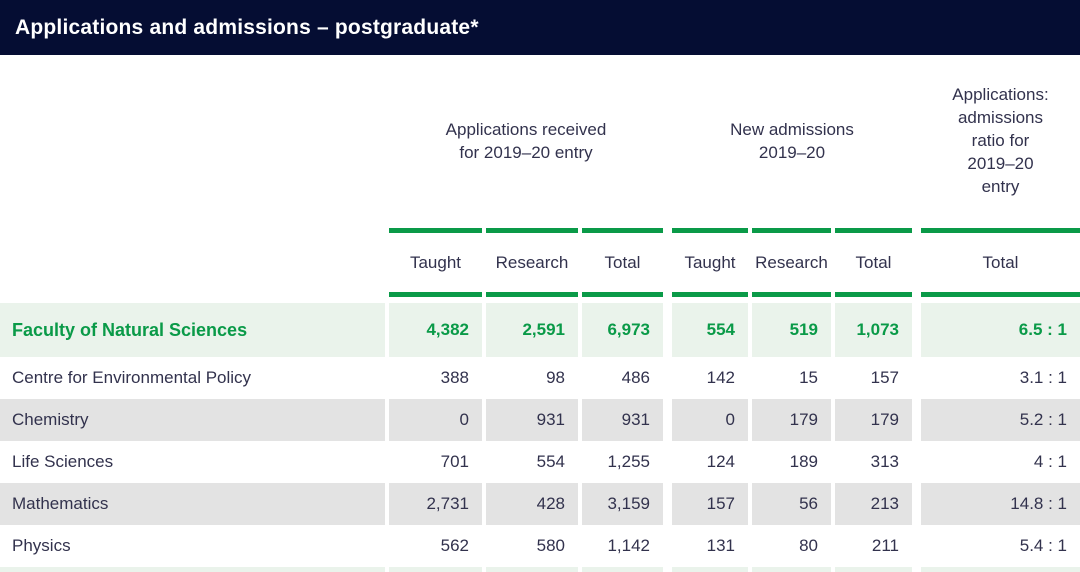  I want to click on table-row: Life Sciences 701 554 1,255 124 189 313 4 : 1, so click(540, 462).